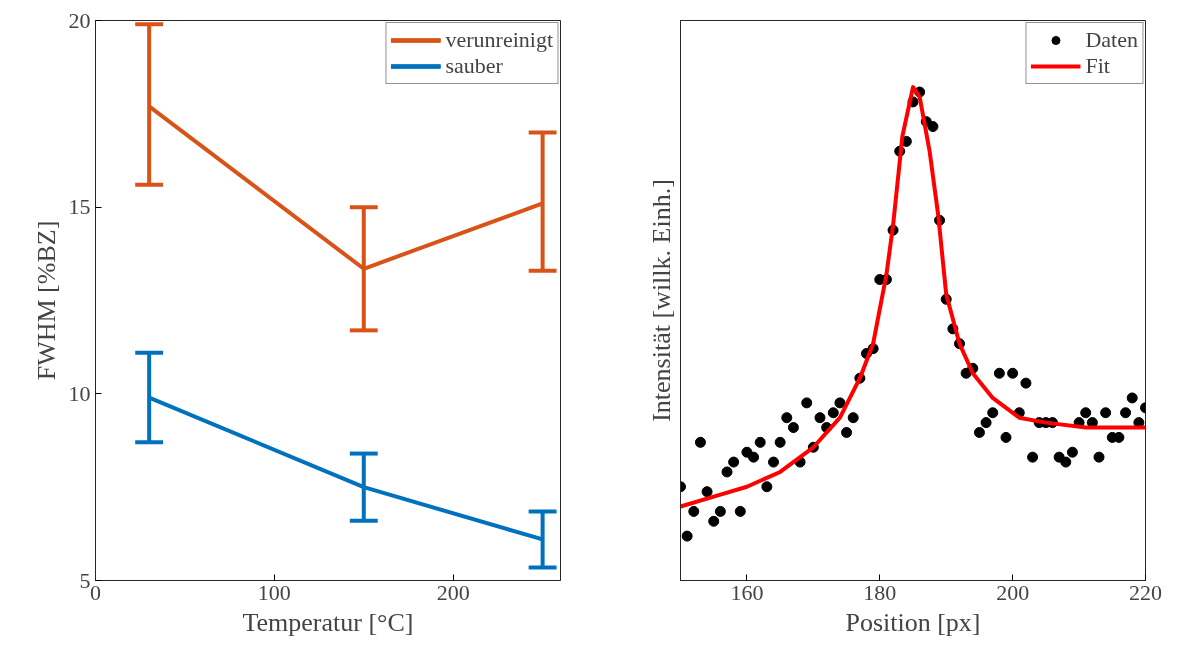  What do you see at coordinates (1145, 592) in the screenshot?
I see `x-tick-label: 220` at bounding box center [1145, 592].